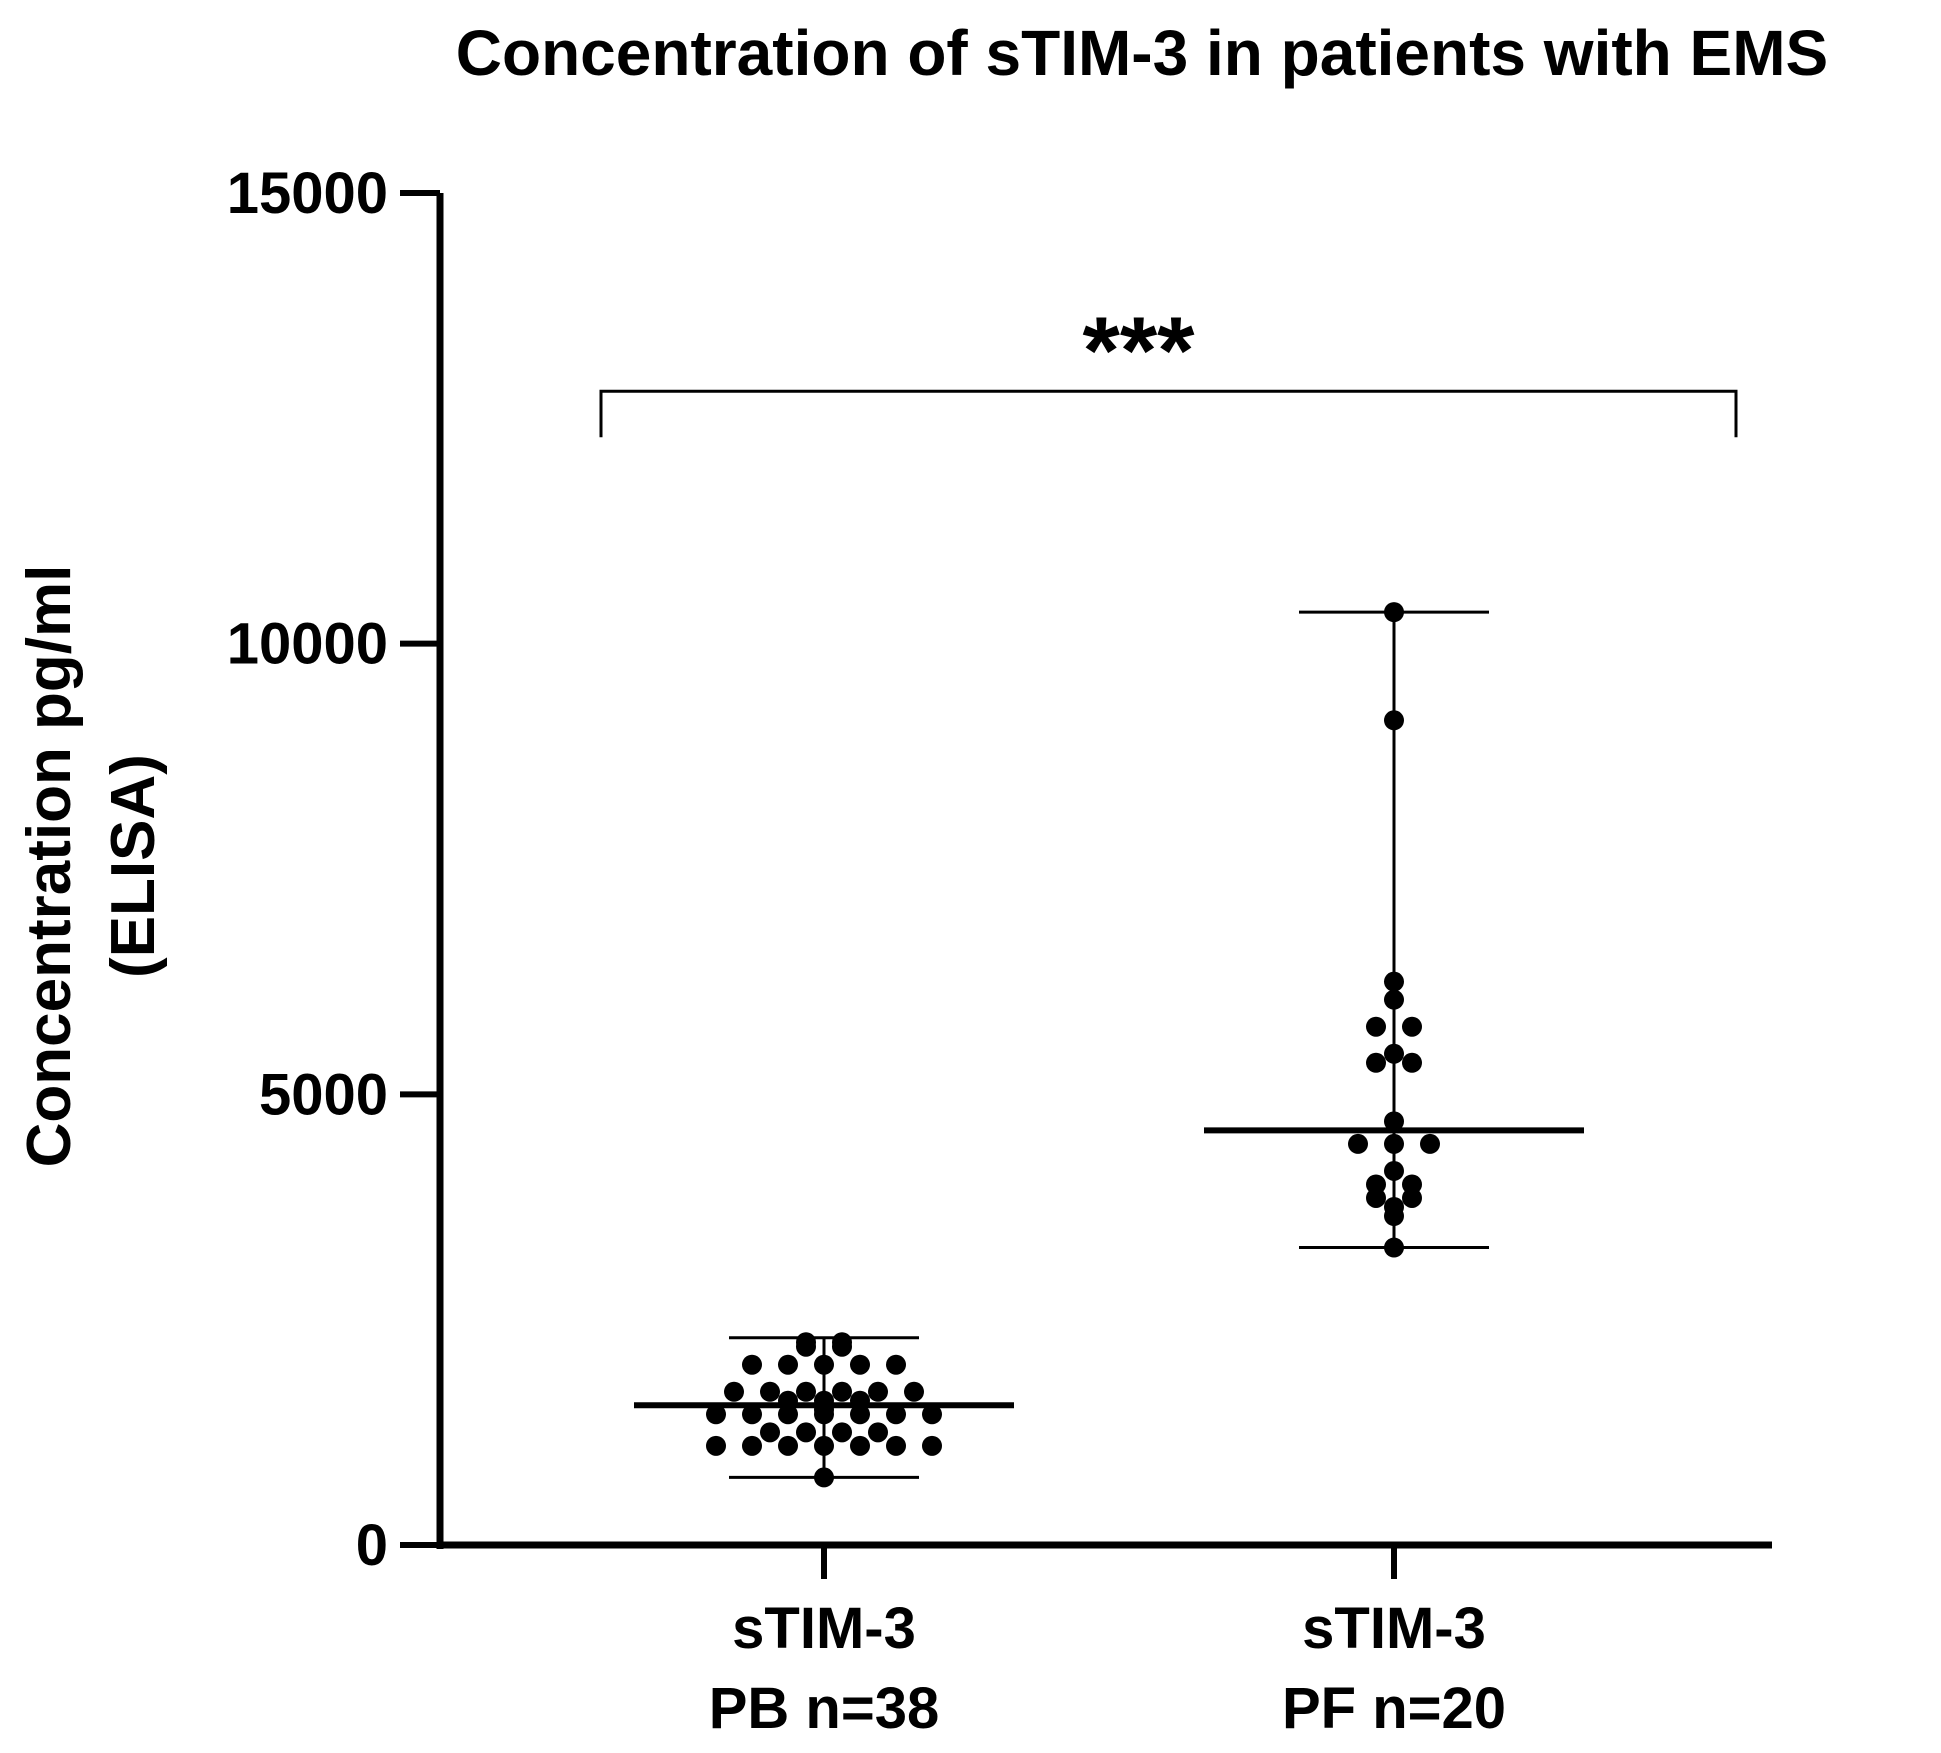 This screenshot has width=1941, height=1753. Describe the element at coordinates (824, 1708) in the screenshot. I see `x-category-label-line2: PB n=38` at that location.